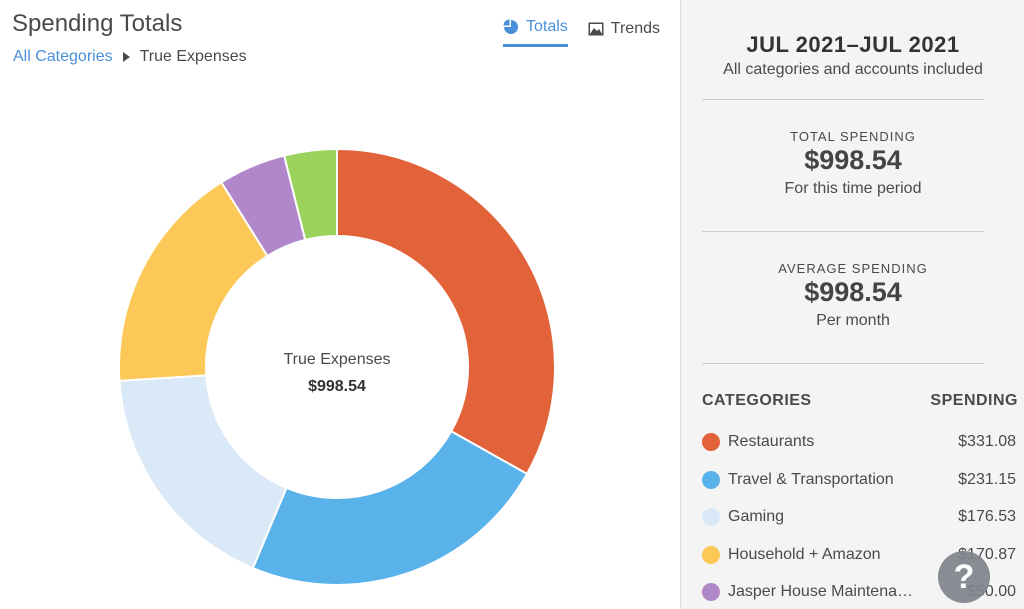 The image size is (1024, 609). I want to click on date-range: JUL 2021–JUL 2021, so click(853, 44).